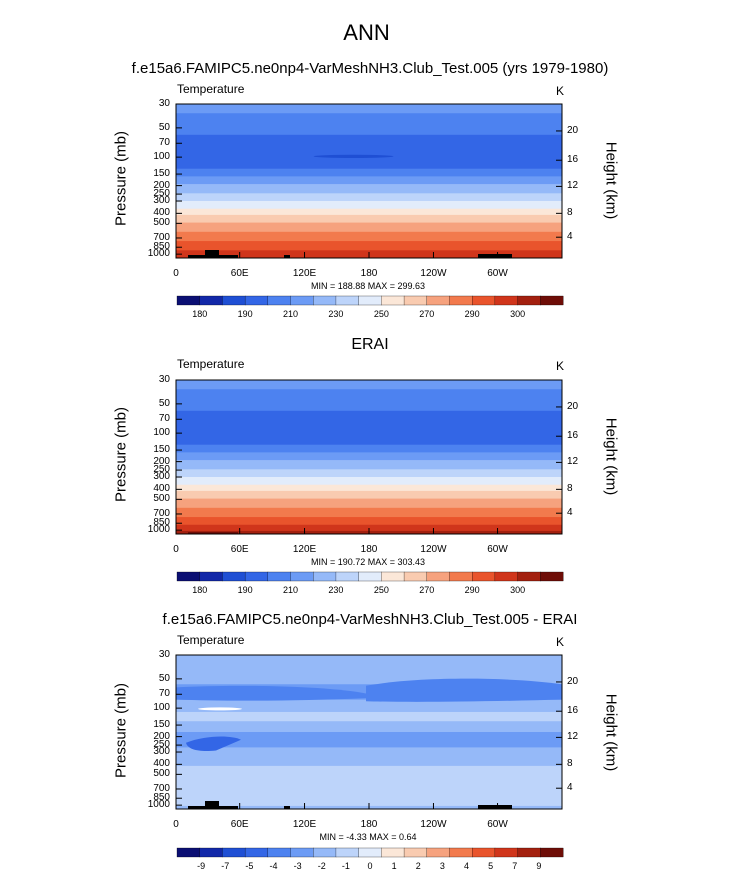  I want to click on colorbar-label: 3, so click(442, 866).